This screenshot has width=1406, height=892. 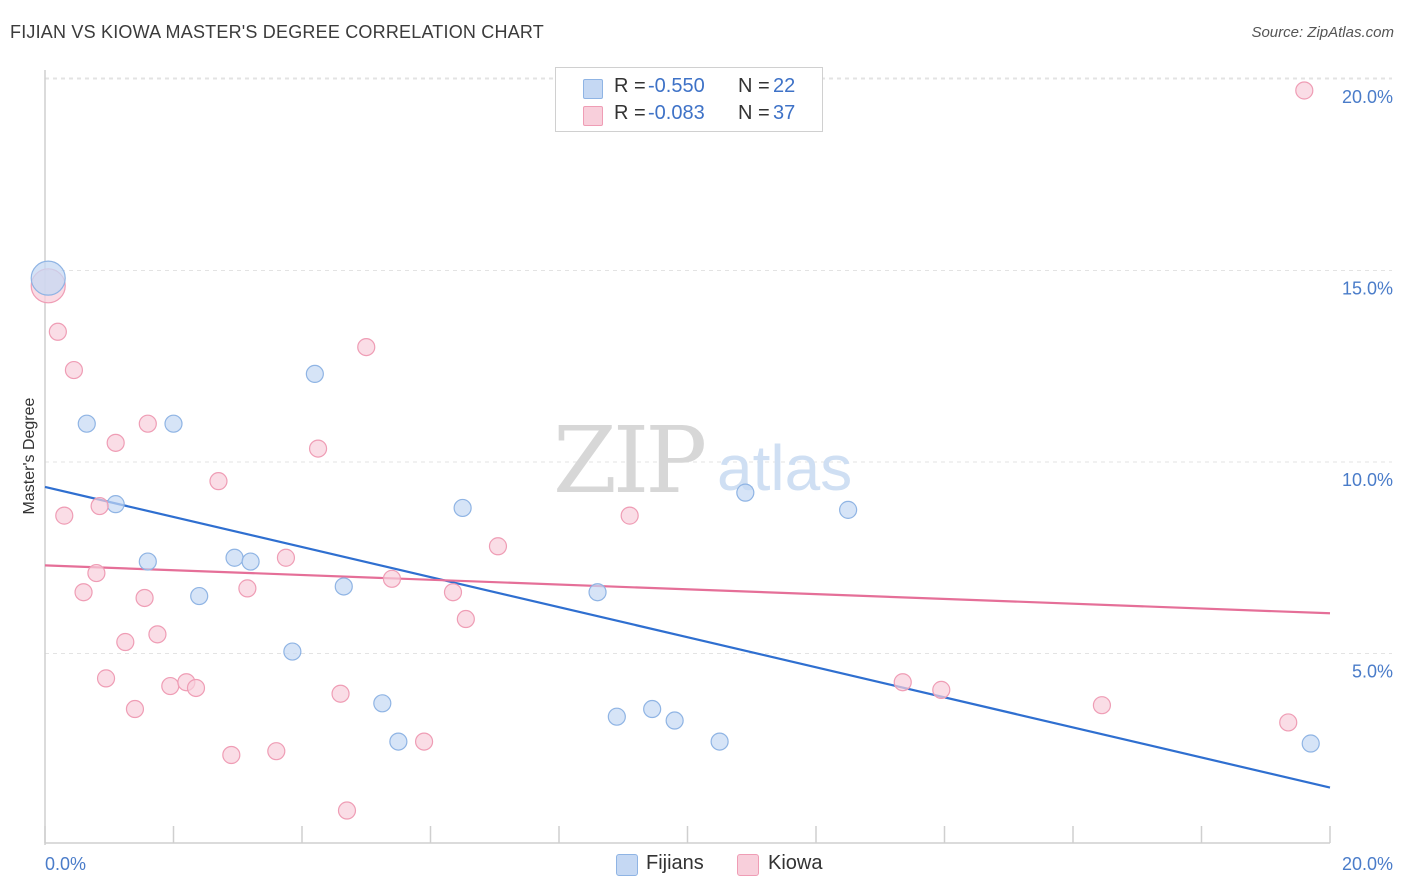 I want to click on r-value: -0.550, so click(x=676, y=86).